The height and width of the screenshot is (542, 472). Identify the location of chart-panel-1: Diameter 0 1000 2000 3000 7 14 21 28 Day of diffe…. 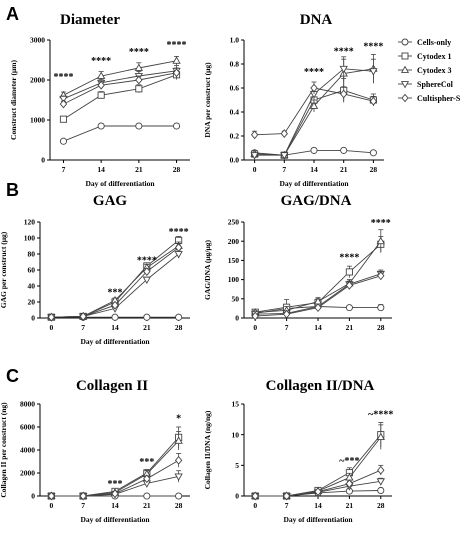
(99, 100).